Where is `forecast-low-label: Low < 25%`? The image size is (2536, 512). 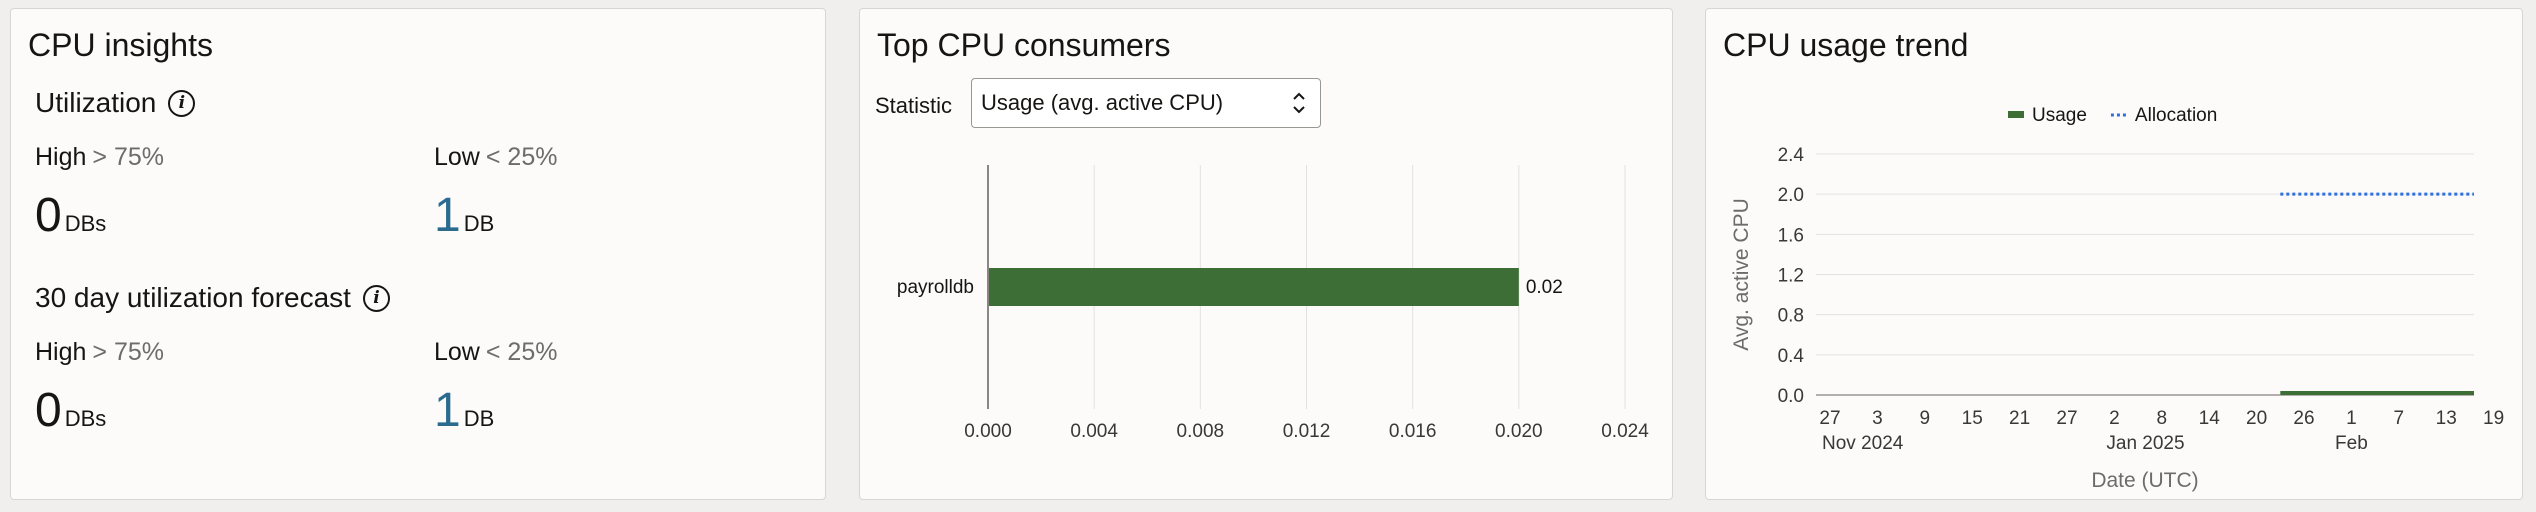 forecast-low-label: Low < 25% is located at coordinates (495, 352).